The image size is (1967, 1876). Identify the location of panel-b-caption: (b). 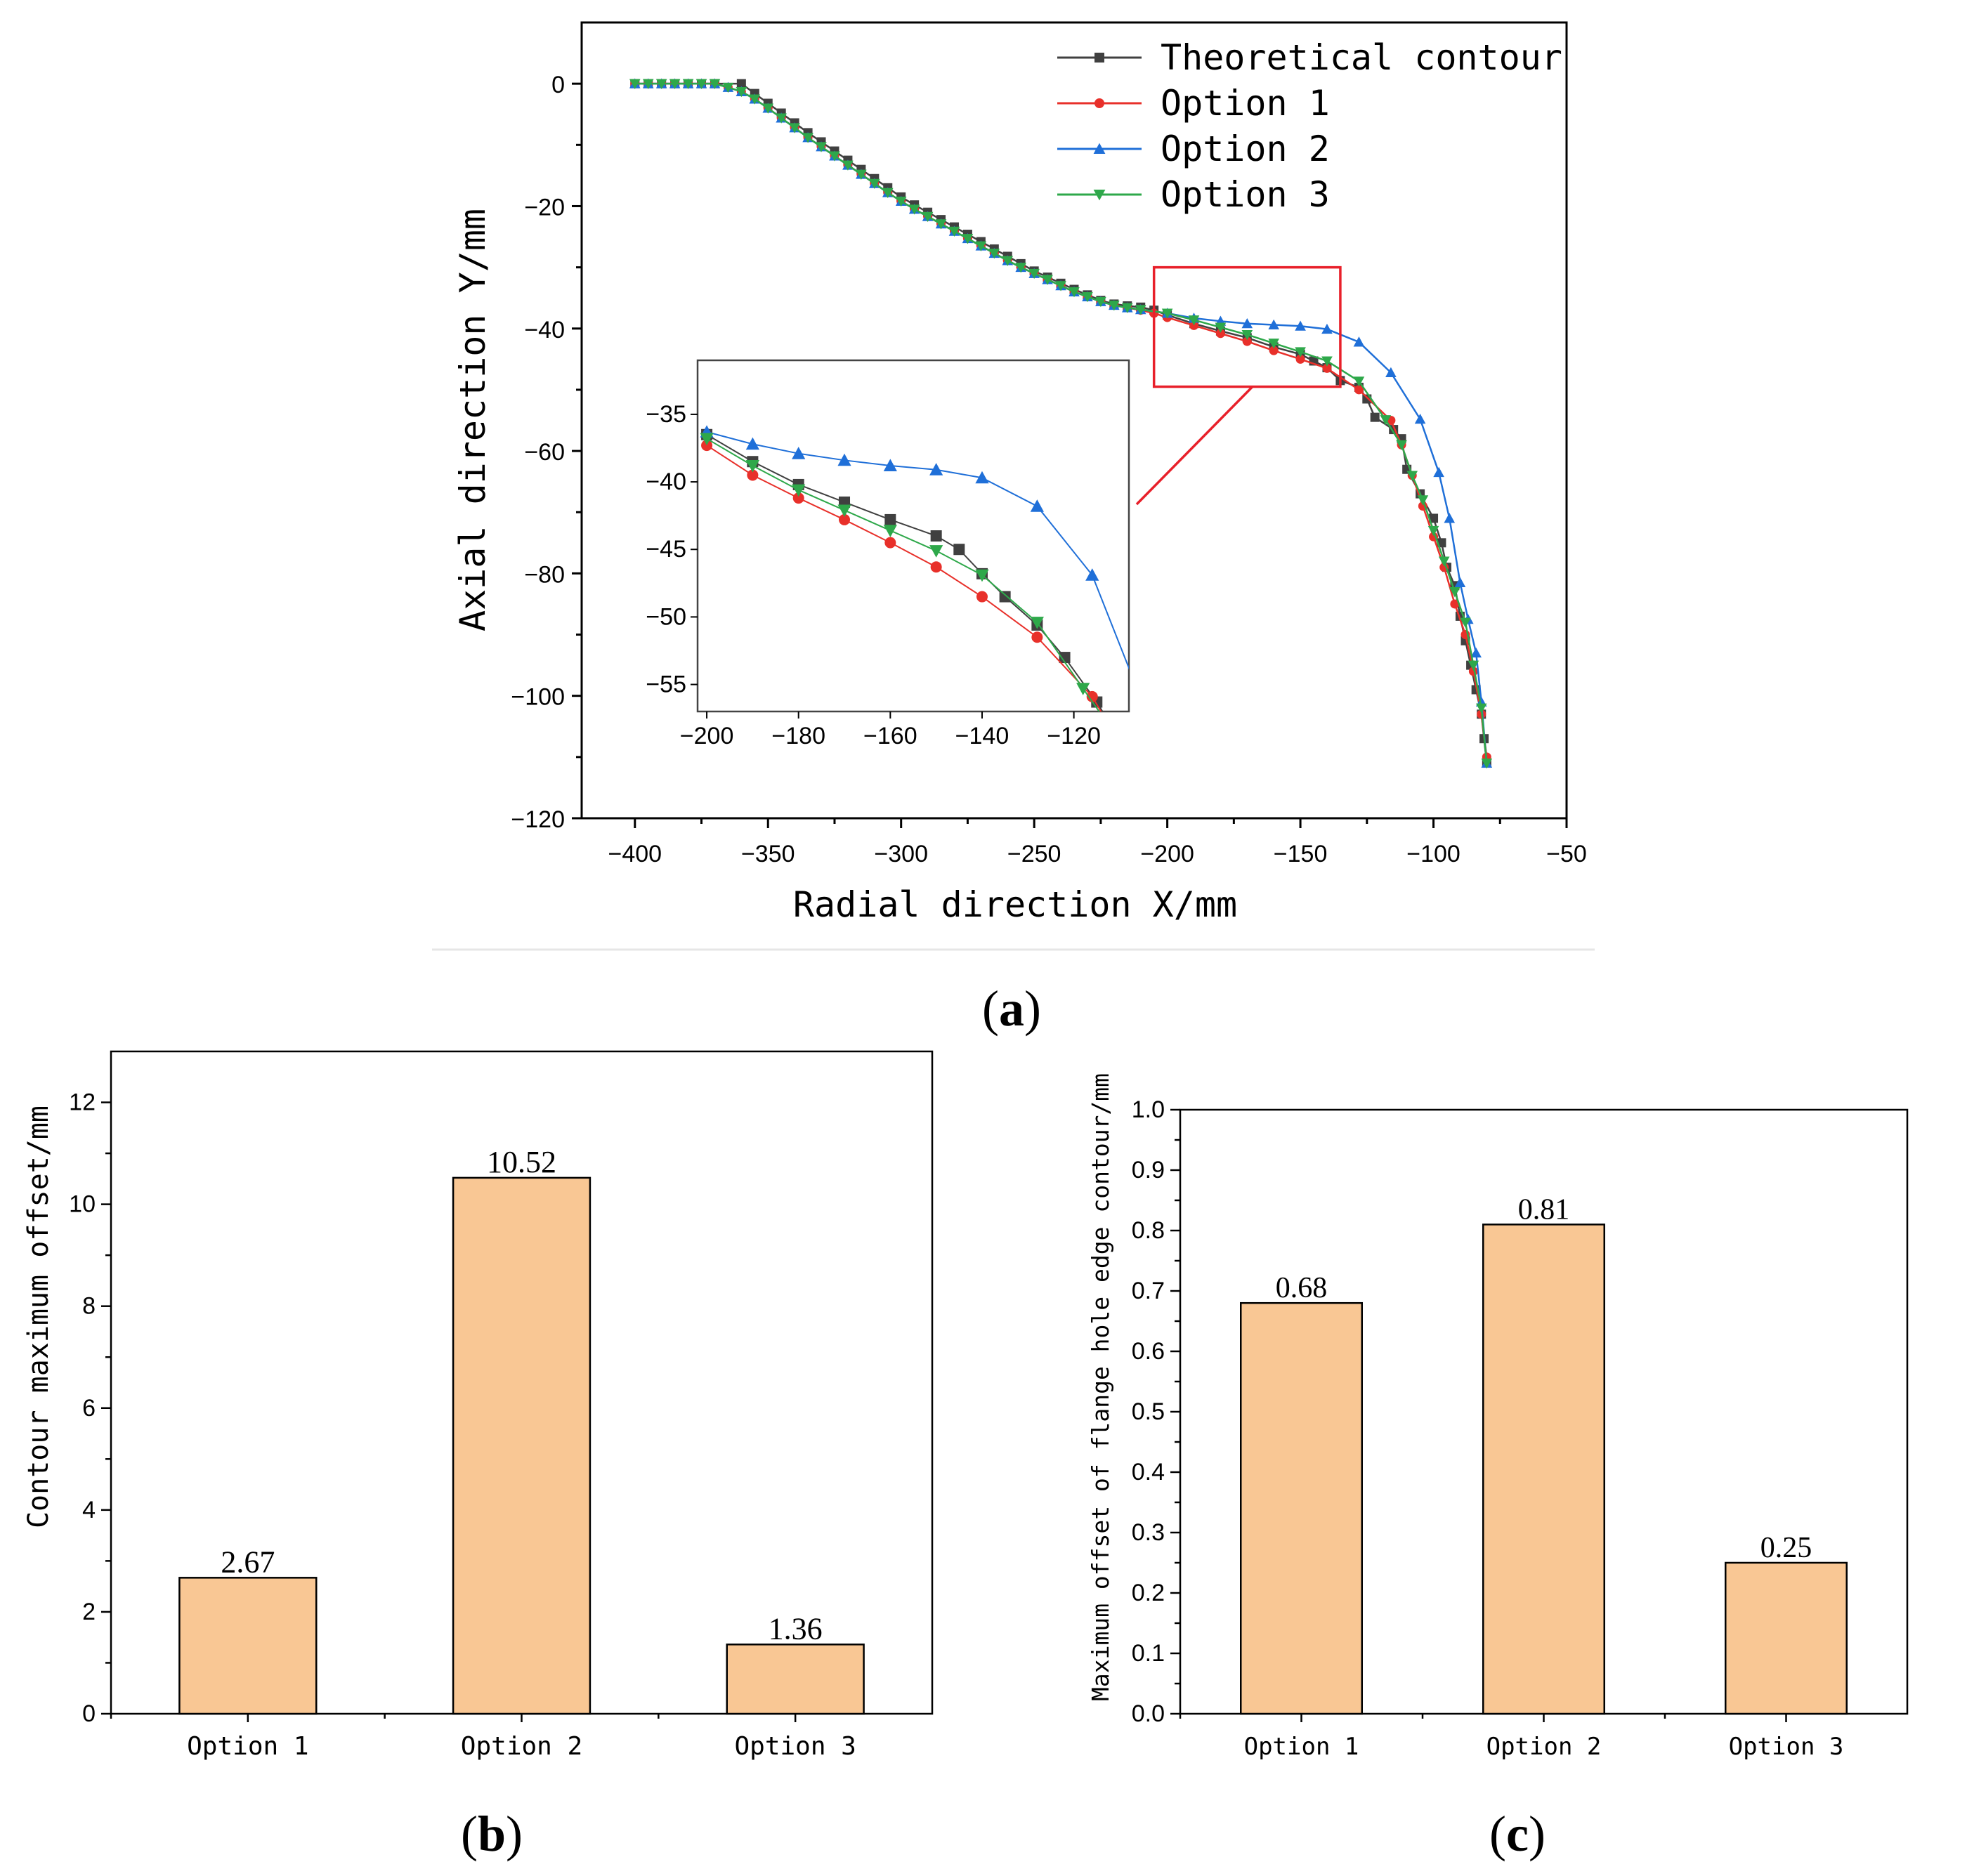
(492, 1834).